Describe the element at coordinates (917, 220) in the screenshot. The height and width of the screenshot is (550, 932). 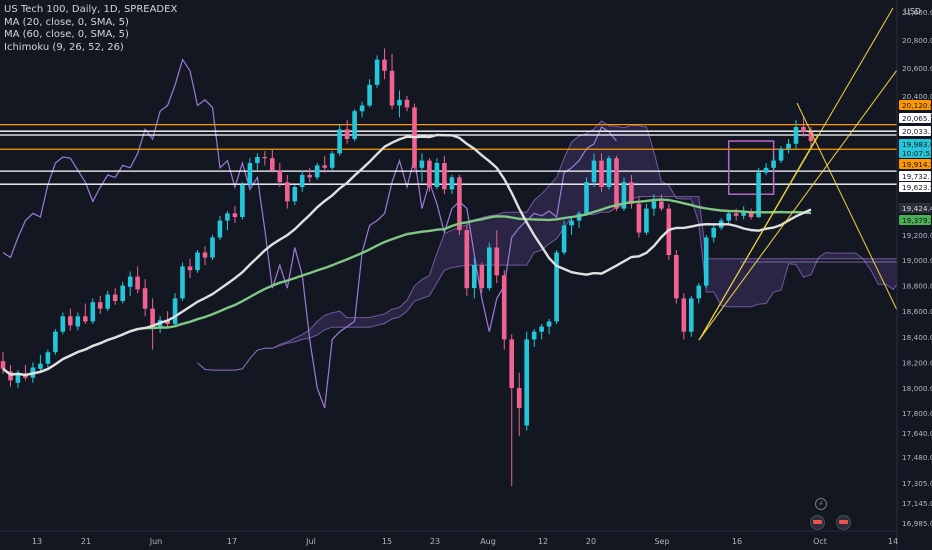
I see `price-tag-label: 19,379.5` at that location.